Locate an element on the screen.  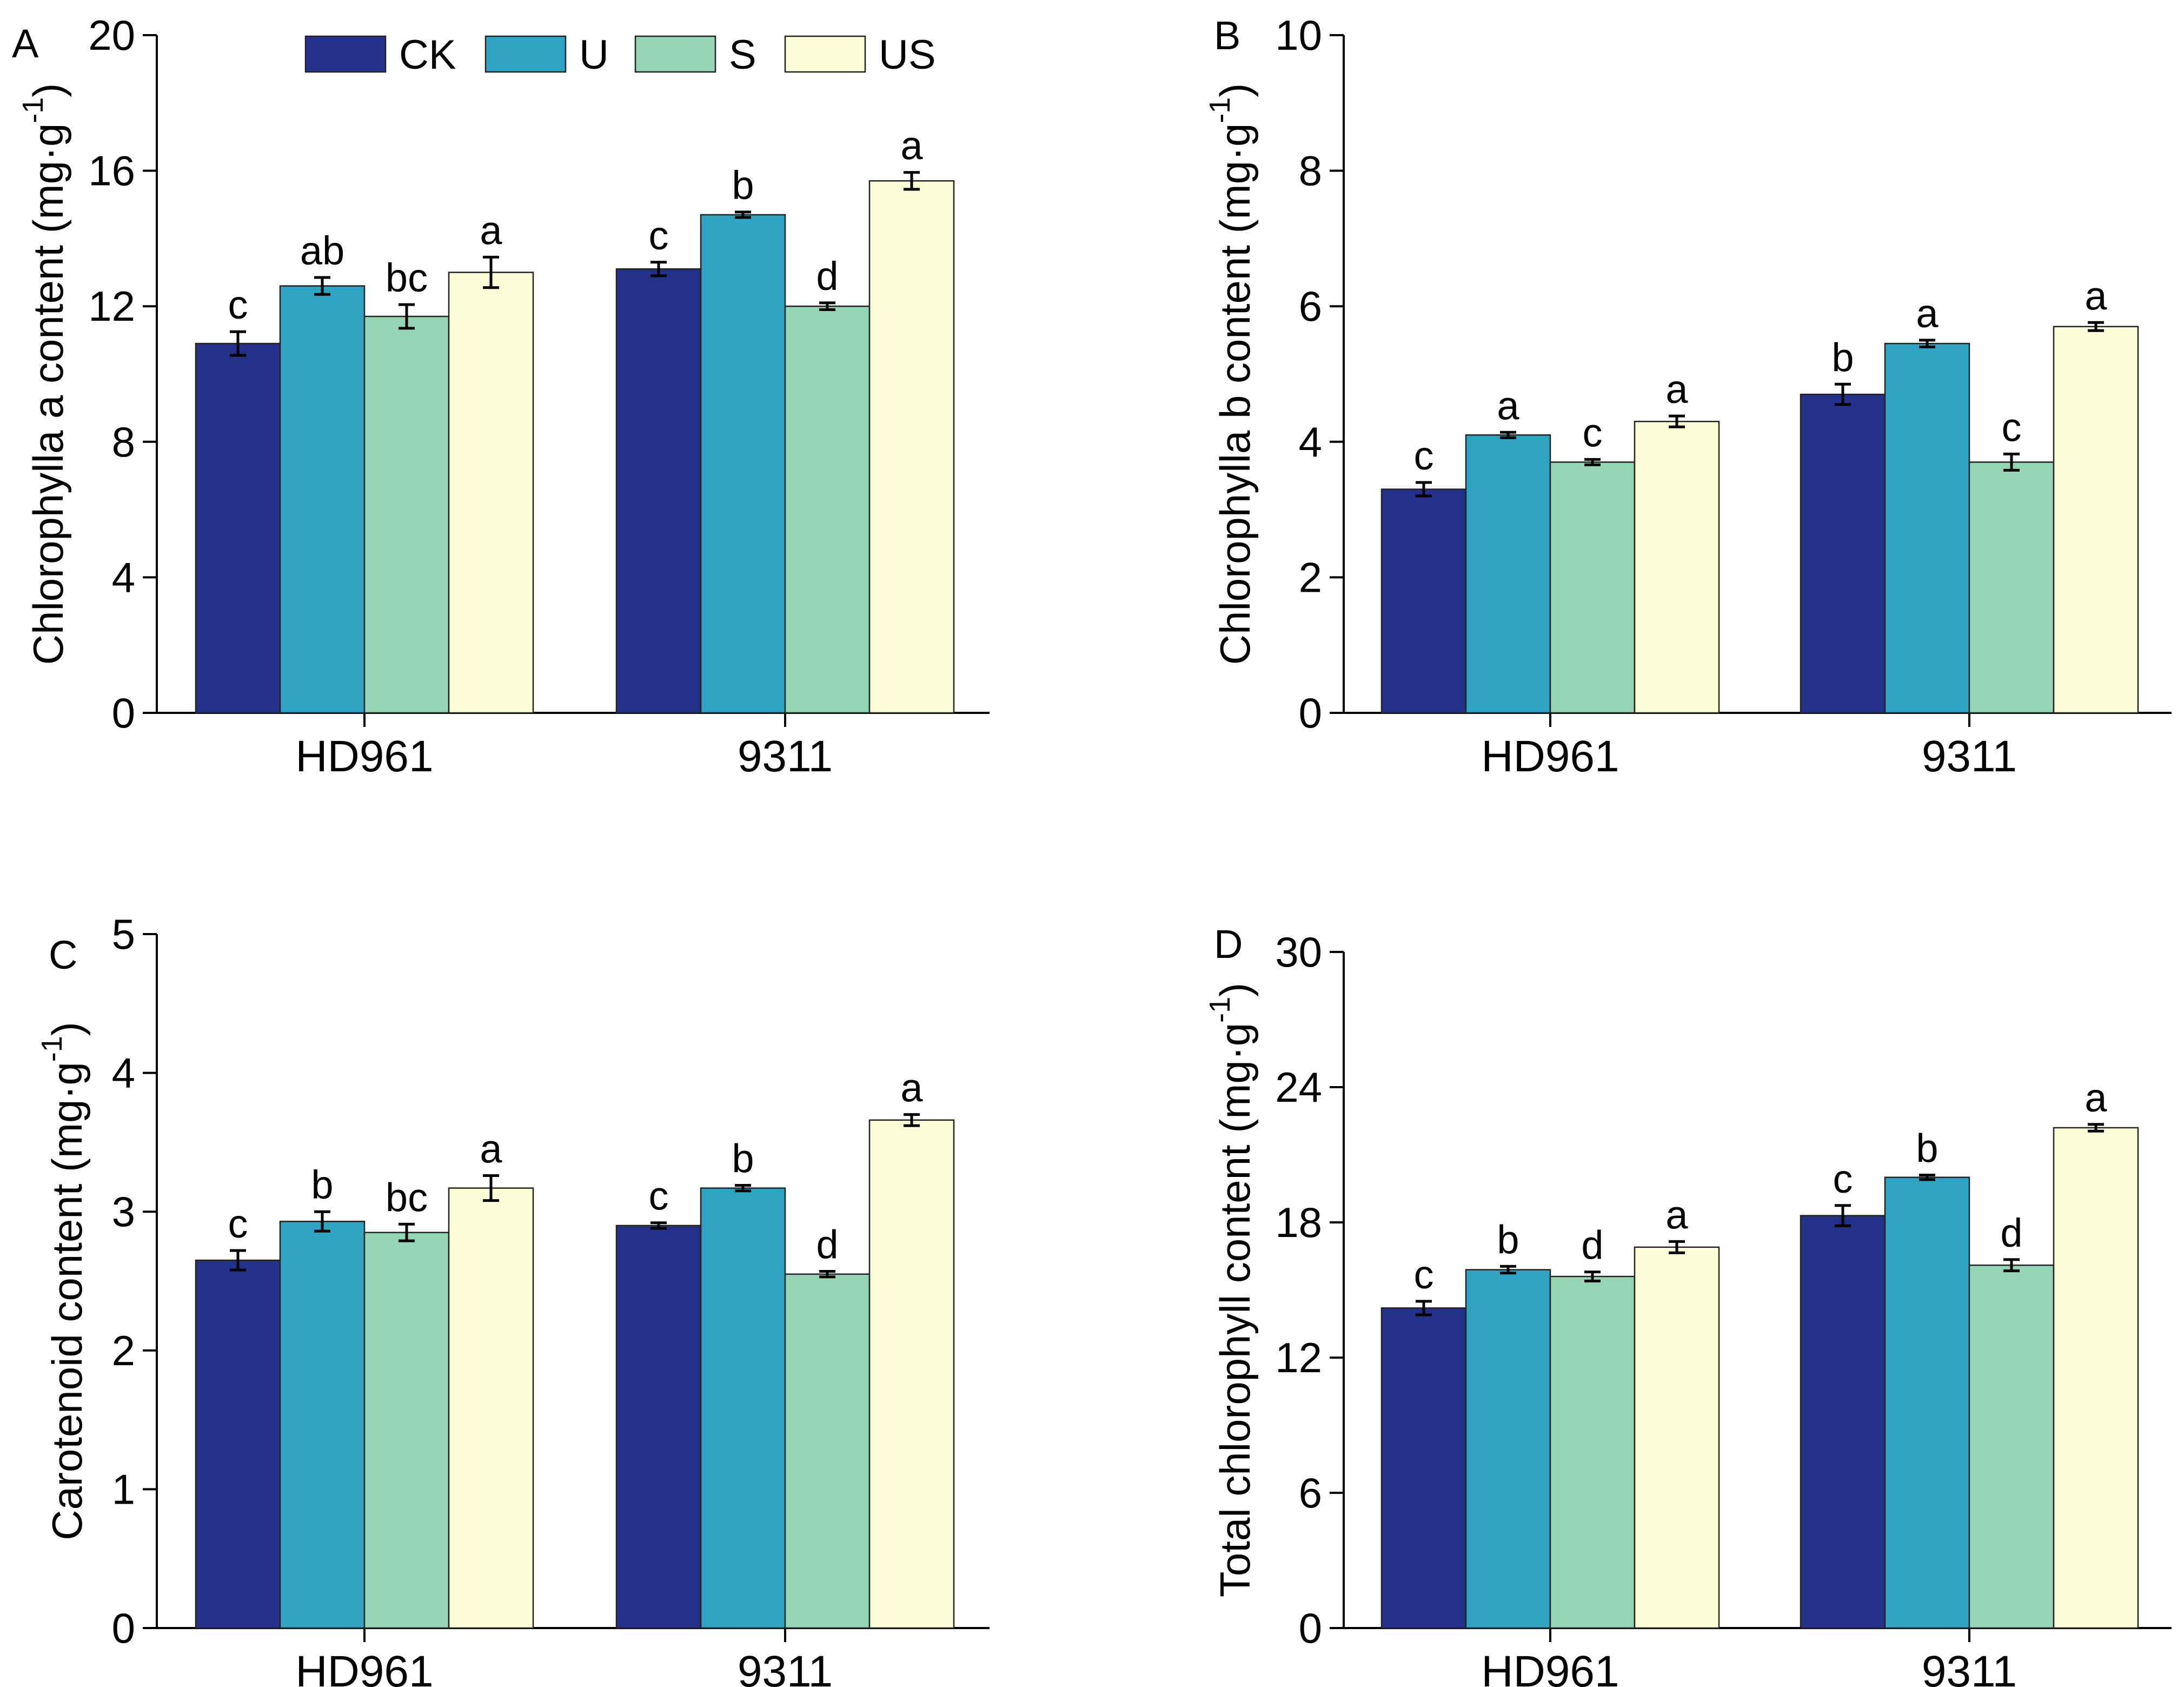
y-tick-label: 1 is located at coordinates (123, 1489).